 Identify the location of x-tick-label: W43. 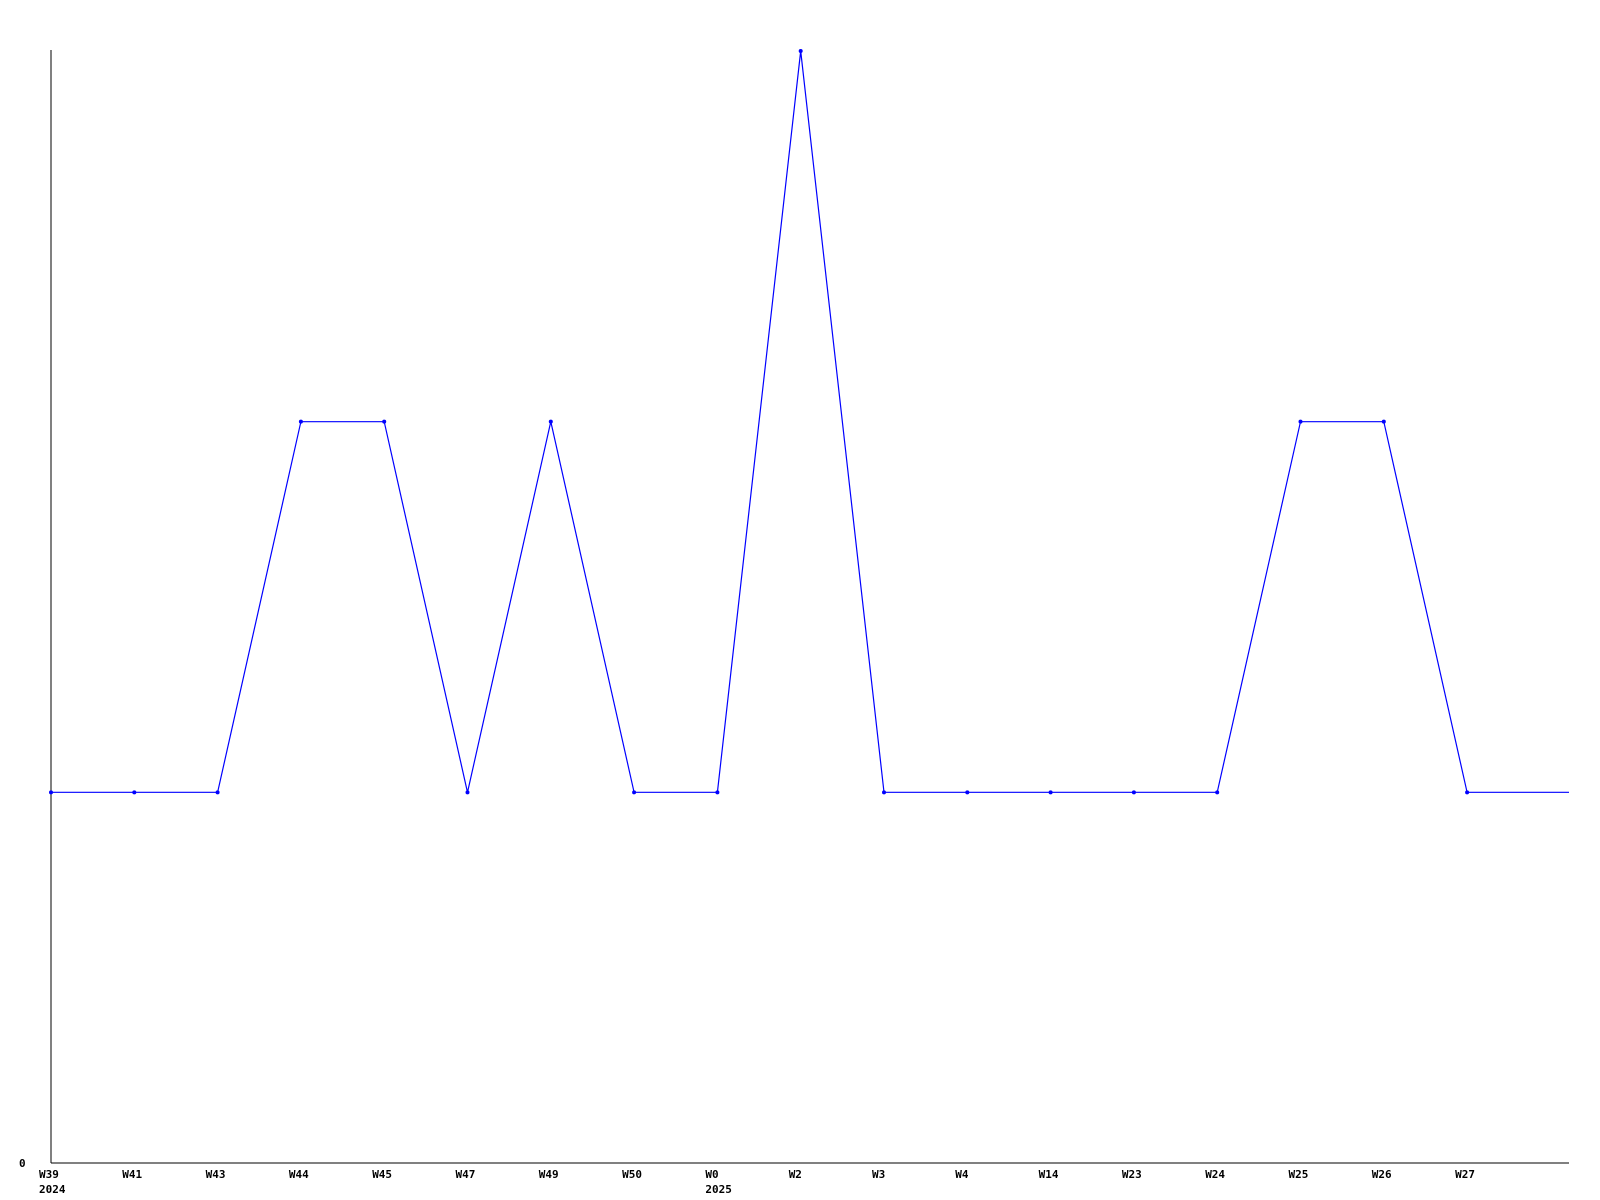
(216, 1174).